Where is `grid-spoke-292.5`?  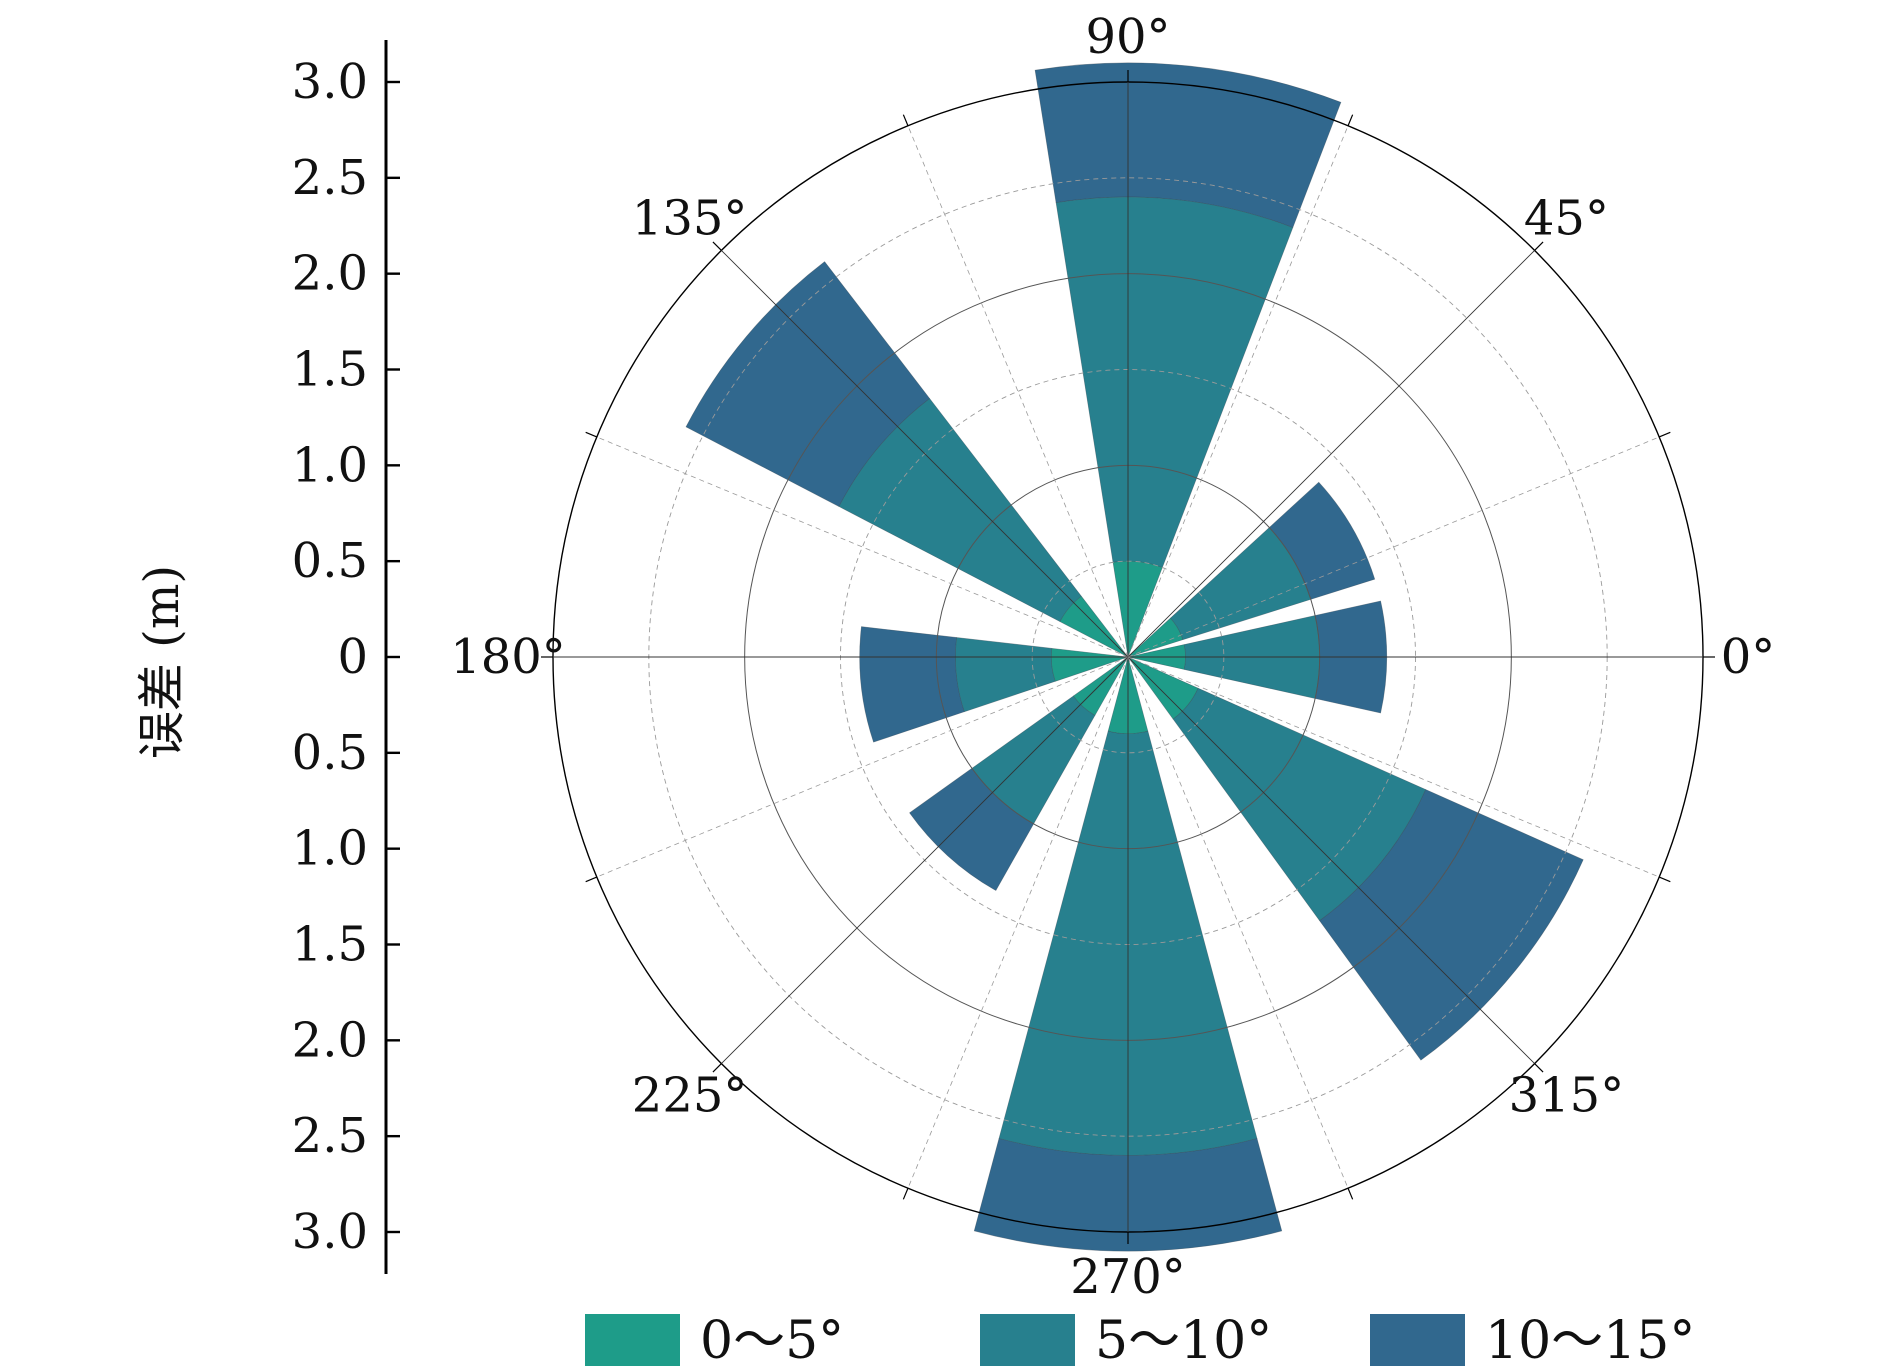 grid-spoke-292.5 is located at coordinates (1238, 922).